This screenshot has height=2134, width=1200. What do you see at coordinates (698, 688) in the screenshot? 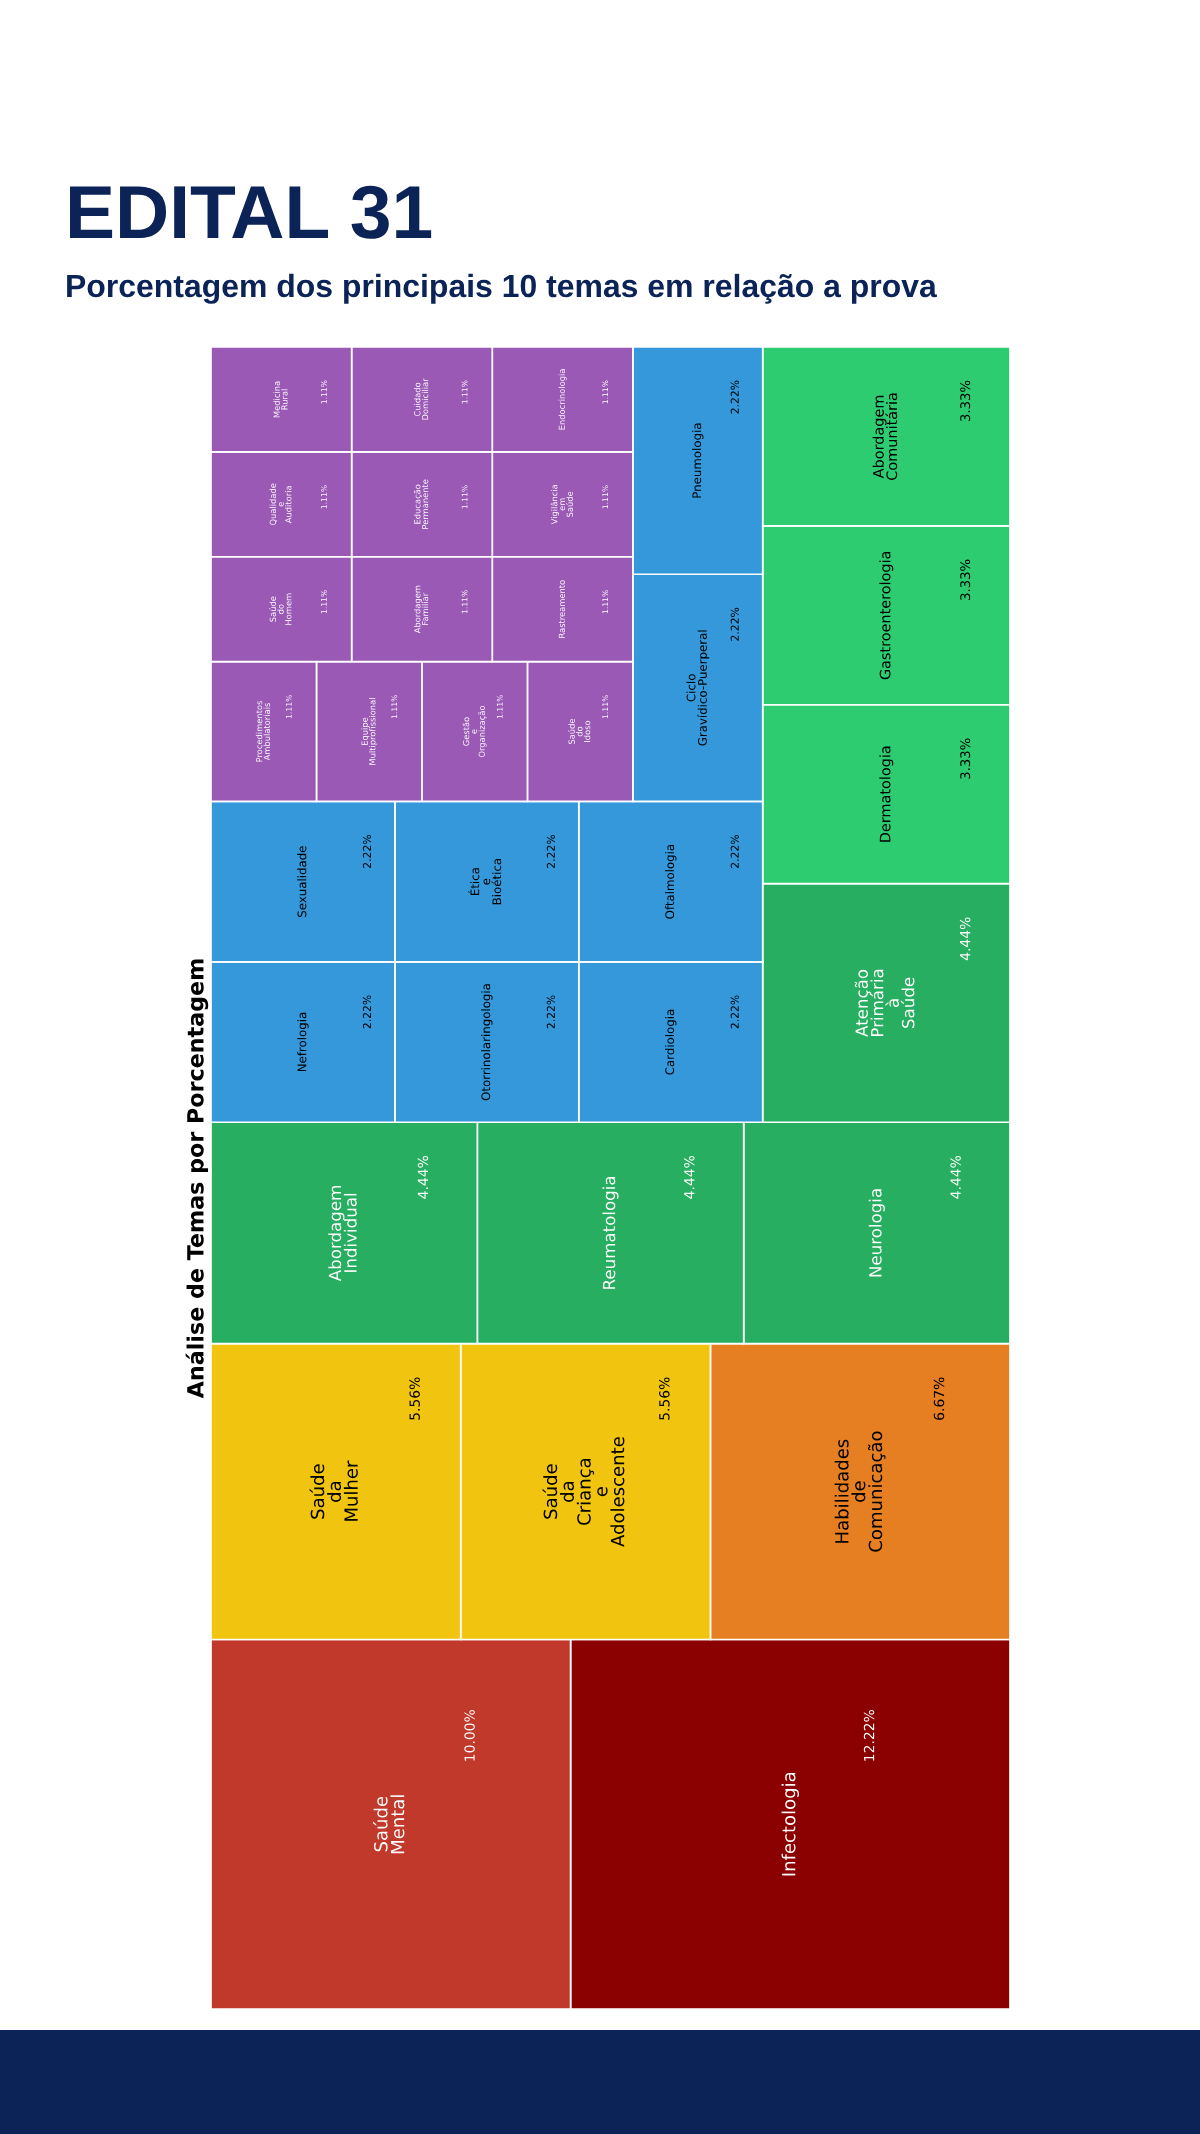
I see `category-label: Ciclo Gravídico-Puerperal` at bounding box center [698, 688].